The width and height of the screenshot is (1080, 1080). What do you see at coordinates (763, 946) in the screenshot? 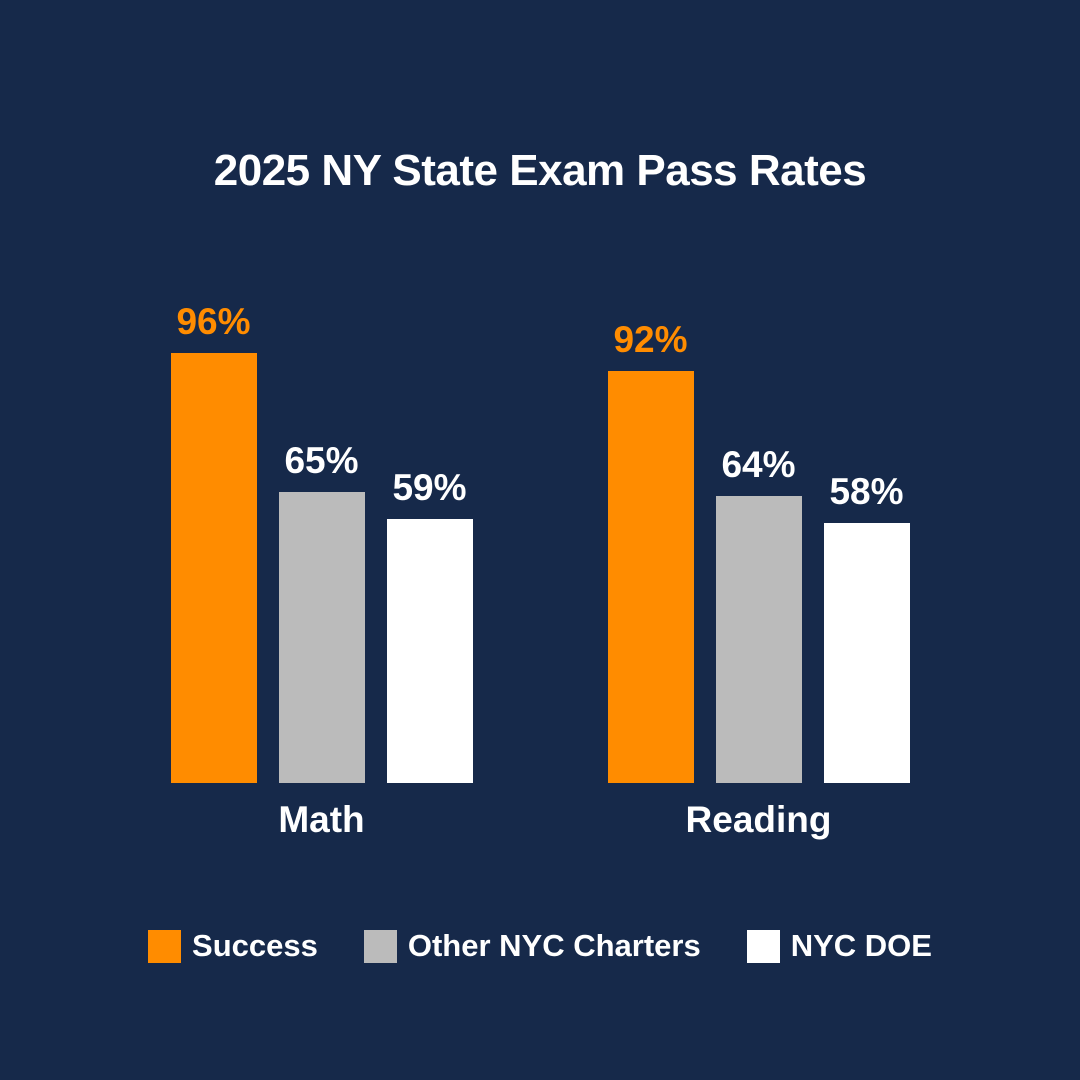
I see `legend-swatch-nyc-doe` at bounding box center [763, 946].